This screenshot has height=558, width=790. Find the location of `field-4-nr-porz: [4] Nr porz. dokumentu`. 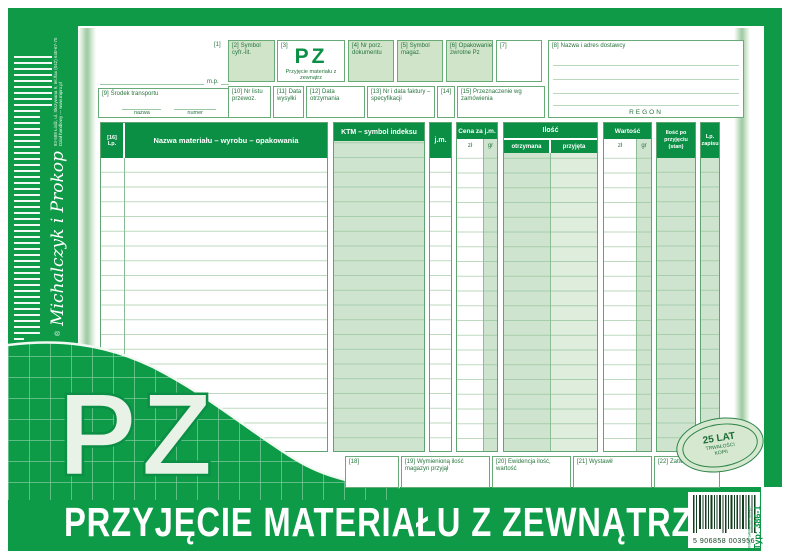

field-4-nr-porz: [4] Nr porz. dokumentu is located at coordinates (371, 61).